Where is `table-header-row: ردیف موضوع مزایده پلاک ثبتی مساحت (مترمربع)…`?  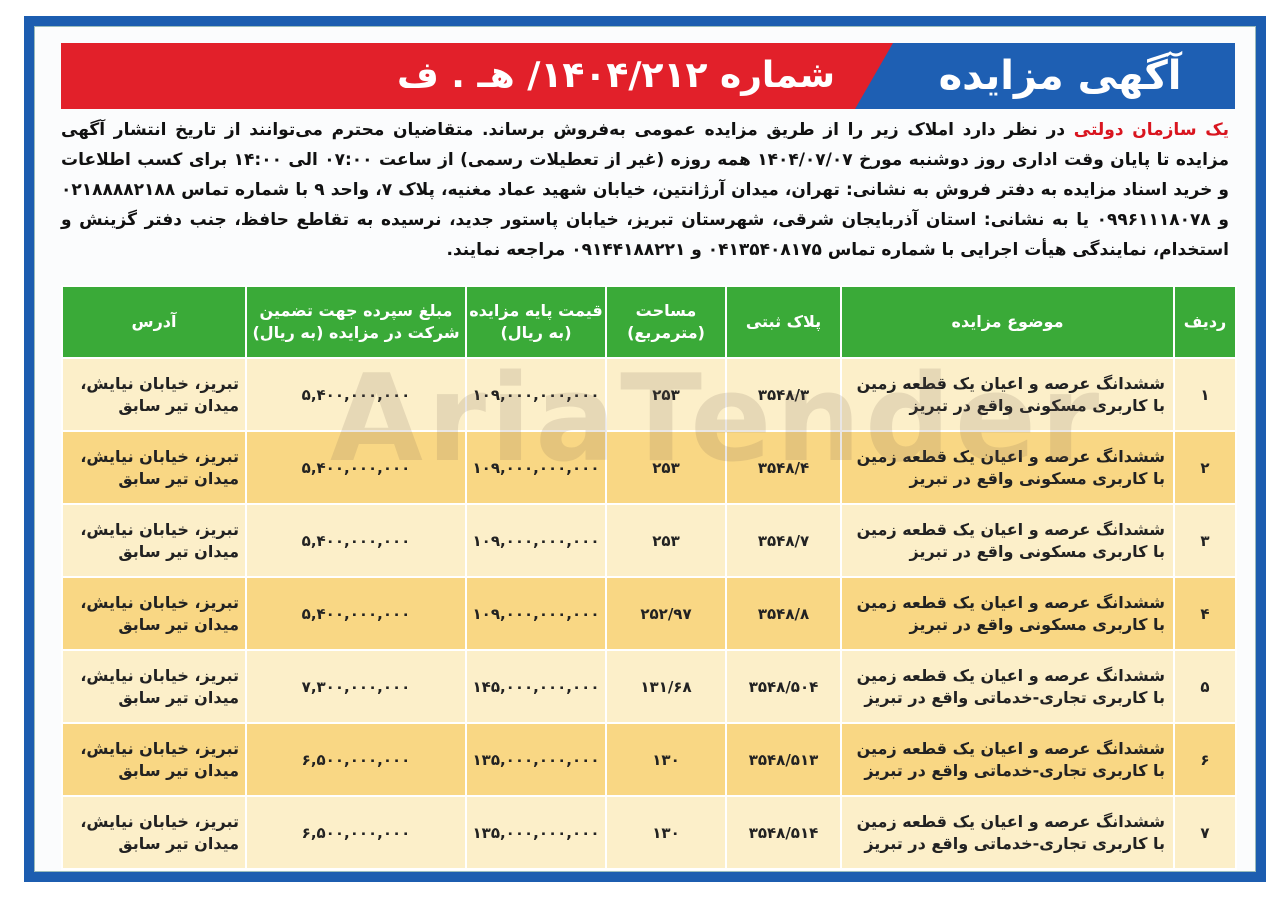 table-header-row: ردیف موضوع مزایده پلاک ثبتی مساحت (مترمربع)… is located at coordinates (649, 322).